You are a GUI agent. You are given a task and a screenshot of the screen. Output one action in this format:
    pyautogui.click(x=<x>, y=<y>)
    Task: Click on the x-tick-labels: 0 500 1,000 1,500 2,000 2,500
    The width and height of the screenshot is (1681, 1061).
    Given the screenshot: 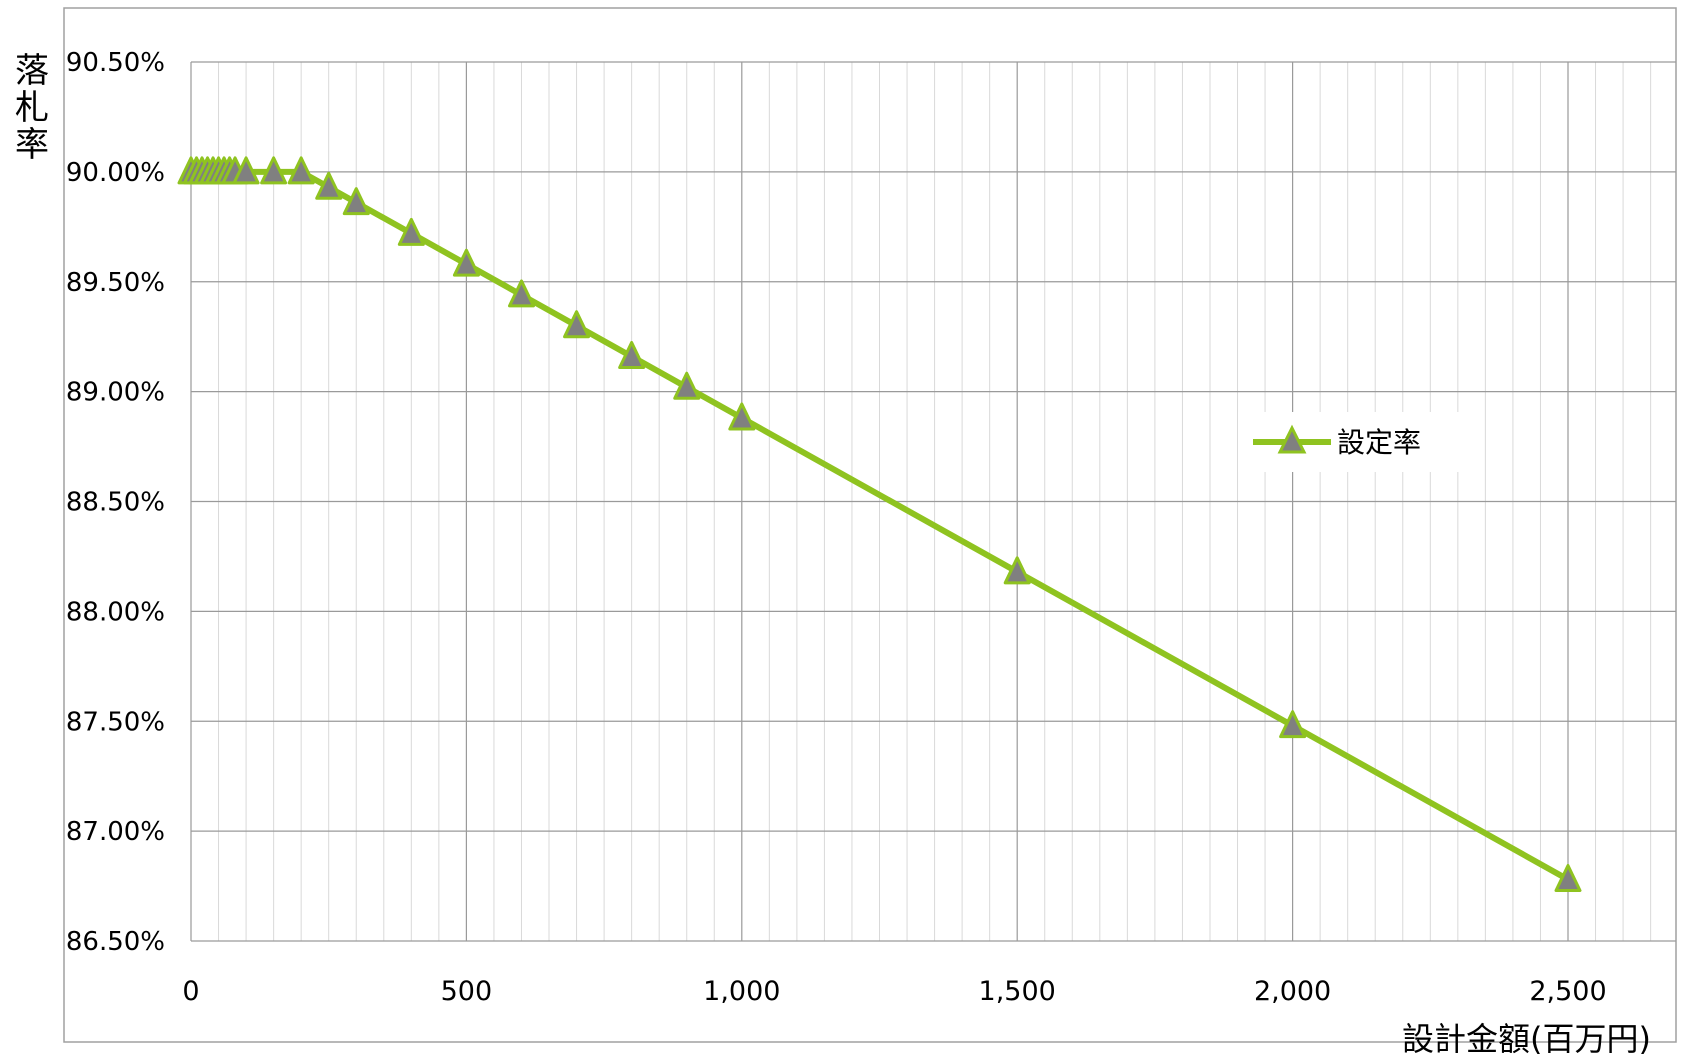 What is the action you would take?
    pyautogui.click(x=894, y=991)
    